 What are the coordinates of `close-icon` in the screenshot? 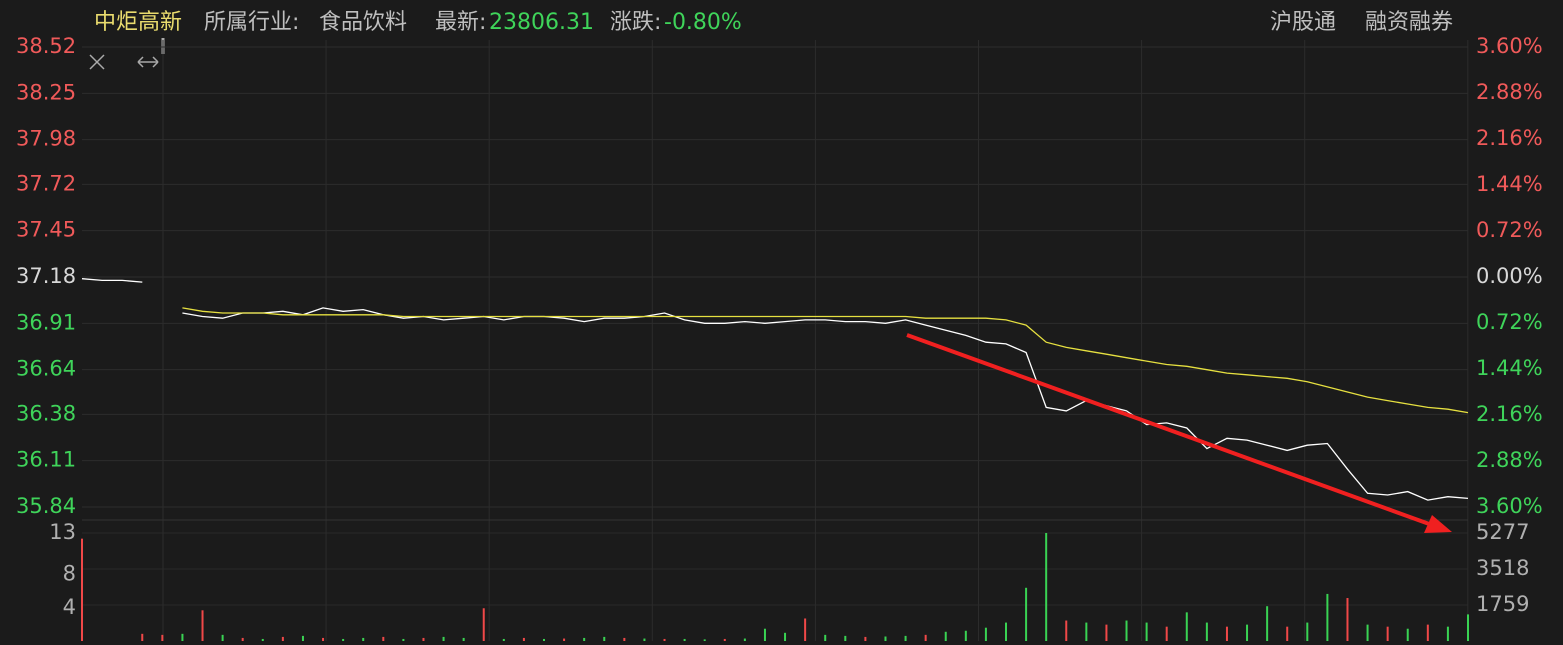 It's located at (97, 62).